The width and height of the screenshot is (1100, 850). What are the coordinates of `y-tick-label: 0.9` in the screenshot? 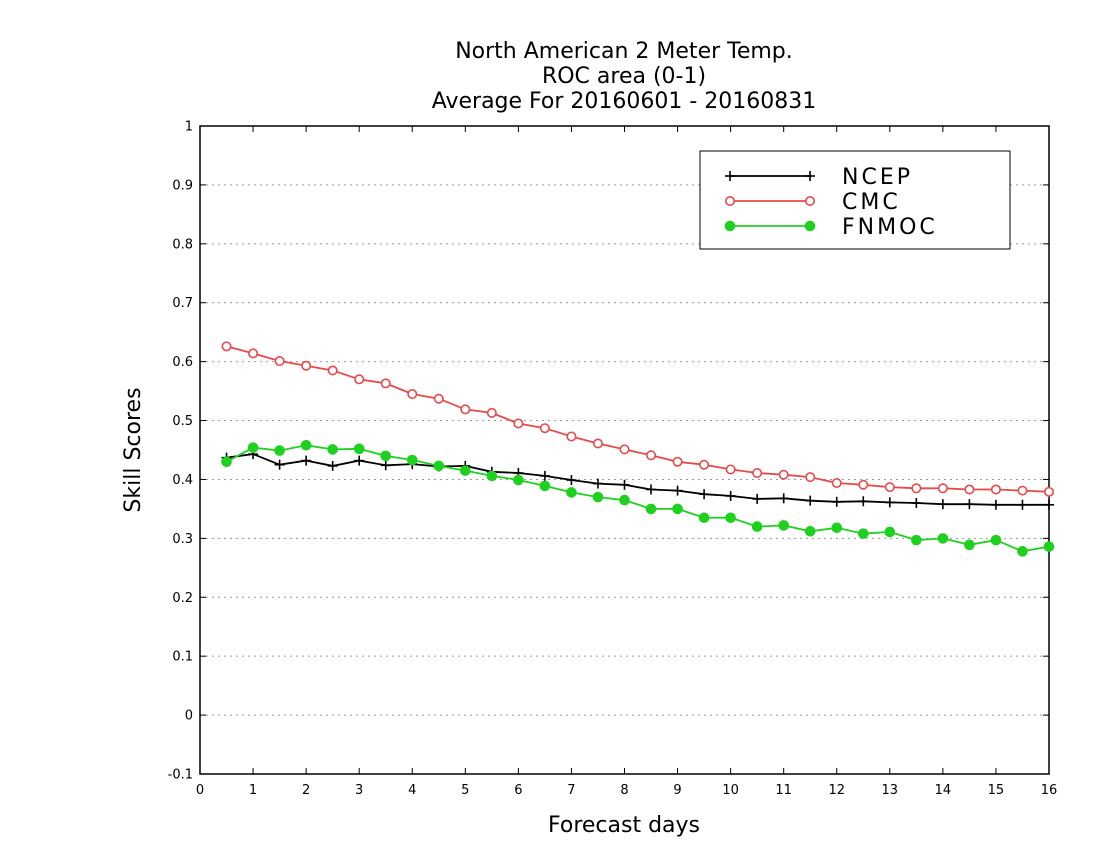 It's located at (182, 185).